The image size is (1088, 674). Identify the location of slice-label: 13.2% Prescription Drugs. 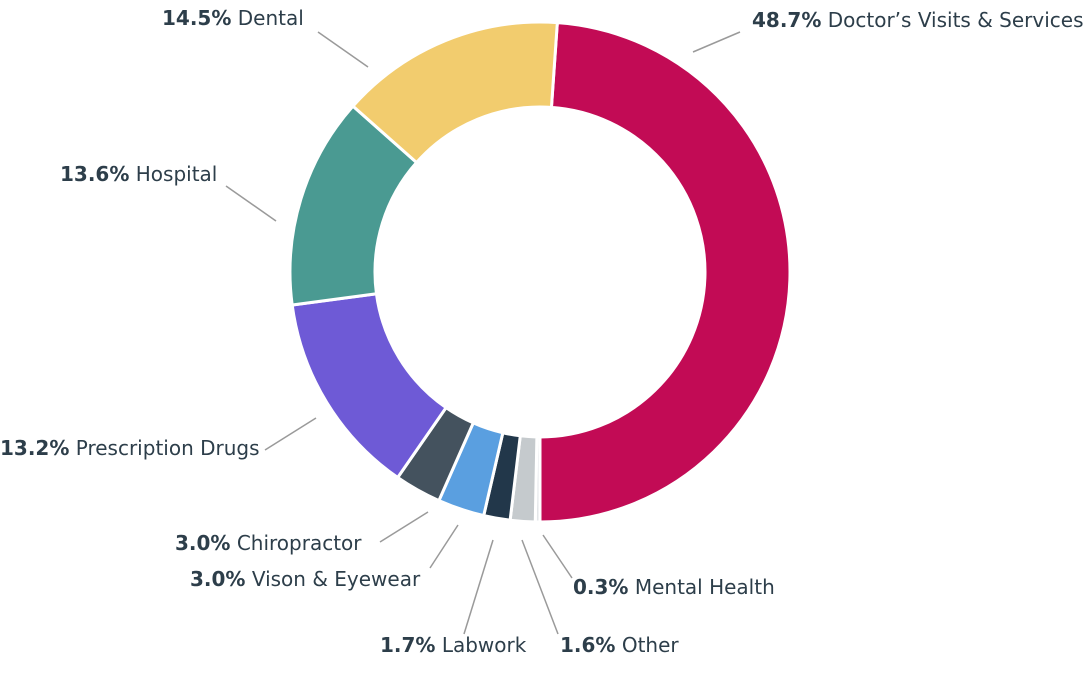
(130, 448).